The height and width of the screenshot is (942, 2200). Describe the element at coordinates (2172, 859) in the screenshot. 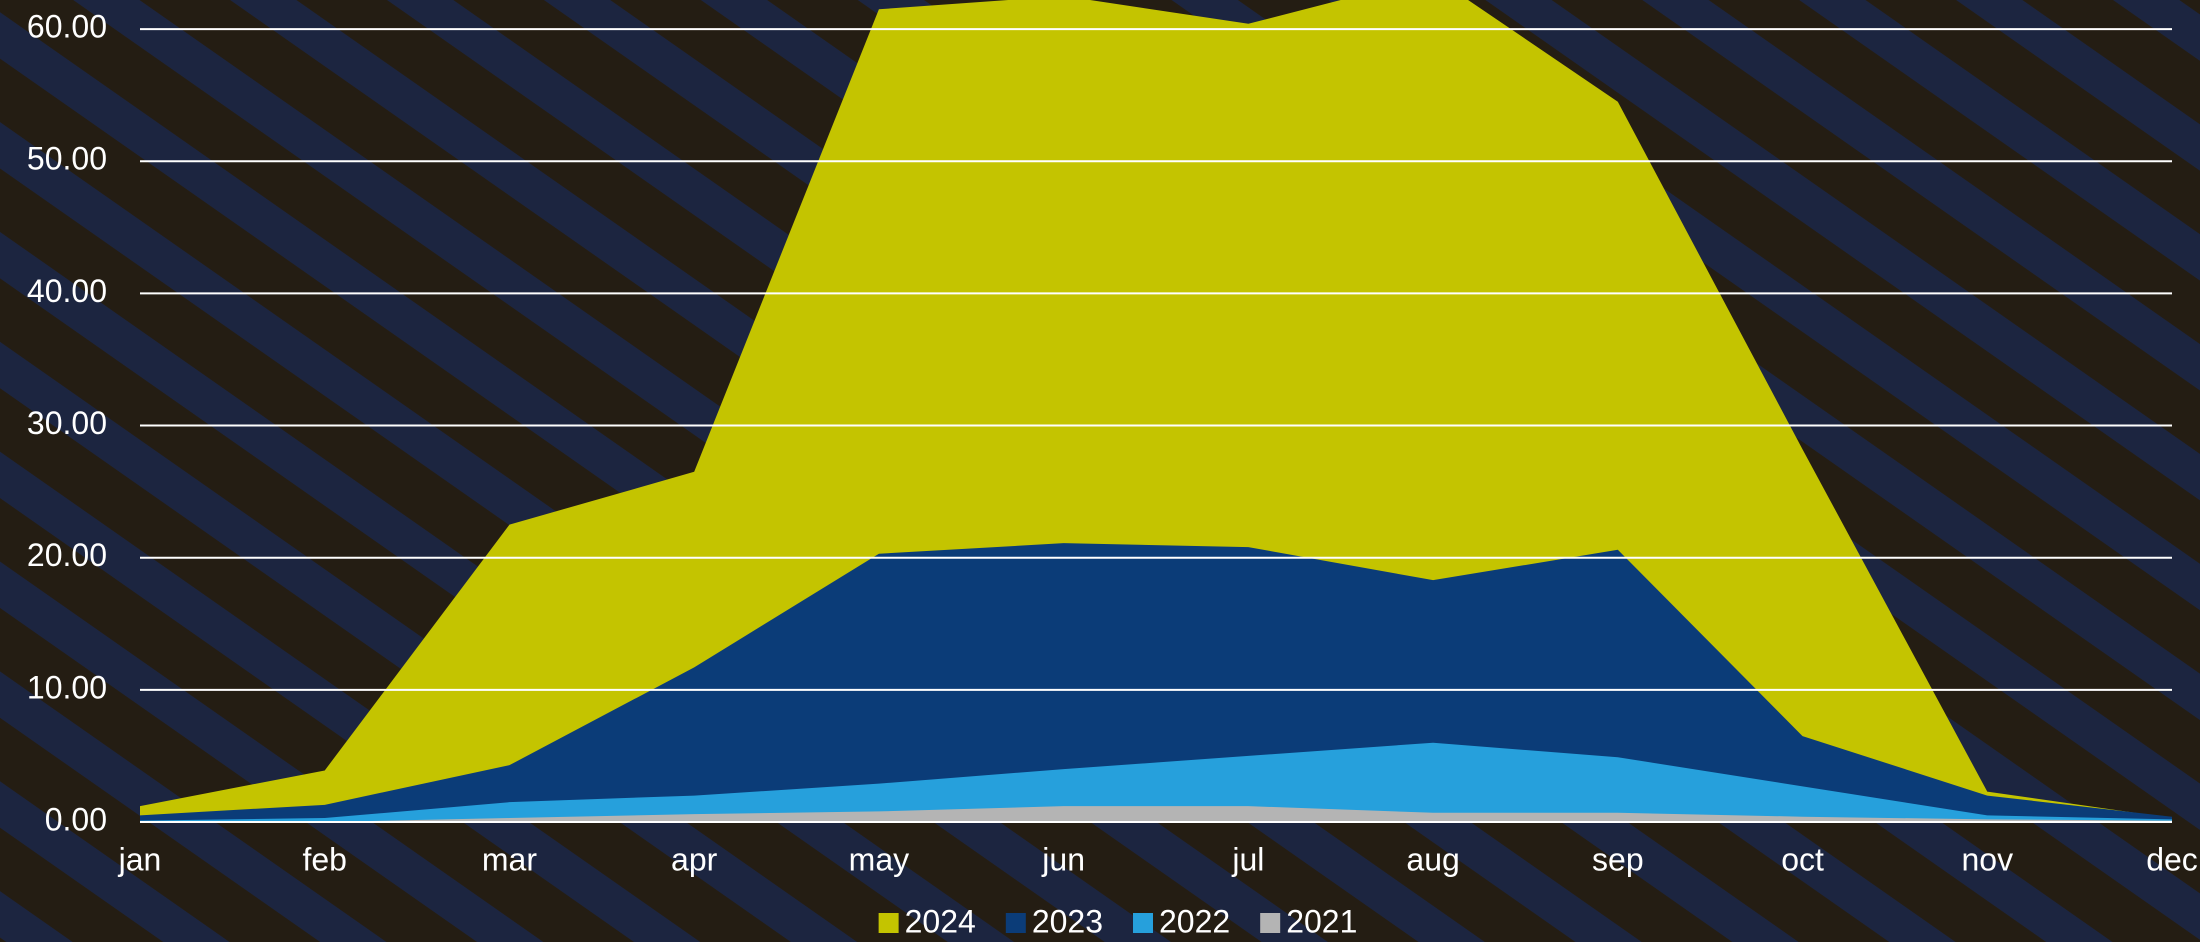

I see `x-tick-label: dec` at that location.